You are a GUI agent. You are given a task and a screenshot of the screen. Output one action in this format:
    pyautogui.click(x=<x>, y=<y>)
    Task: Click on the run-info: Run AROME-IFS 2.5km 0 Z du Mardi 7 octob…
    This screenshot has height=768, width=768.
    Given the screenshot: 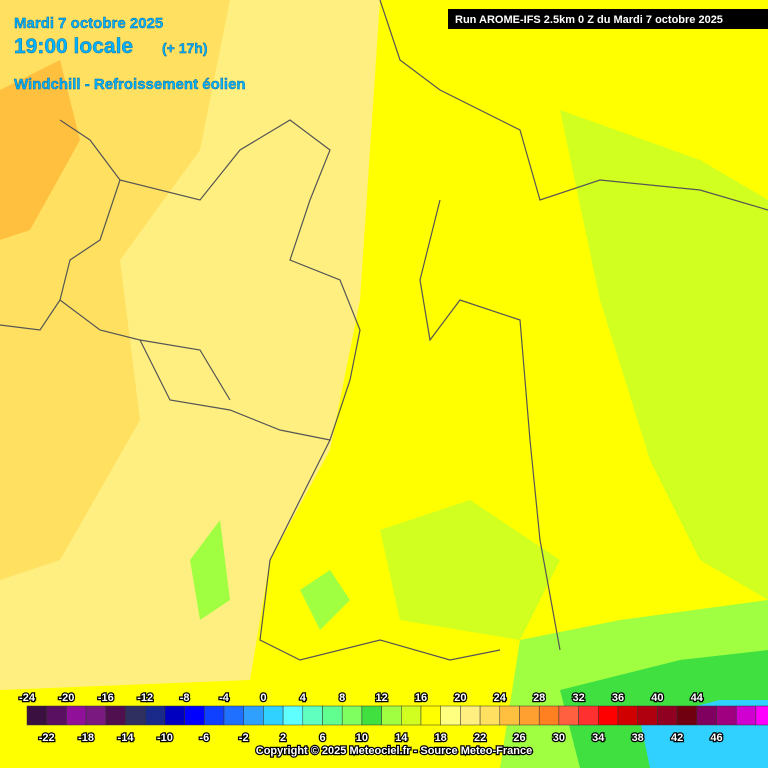 What is the action you would take?
    pyautogui.click(x=589, y=20)
    